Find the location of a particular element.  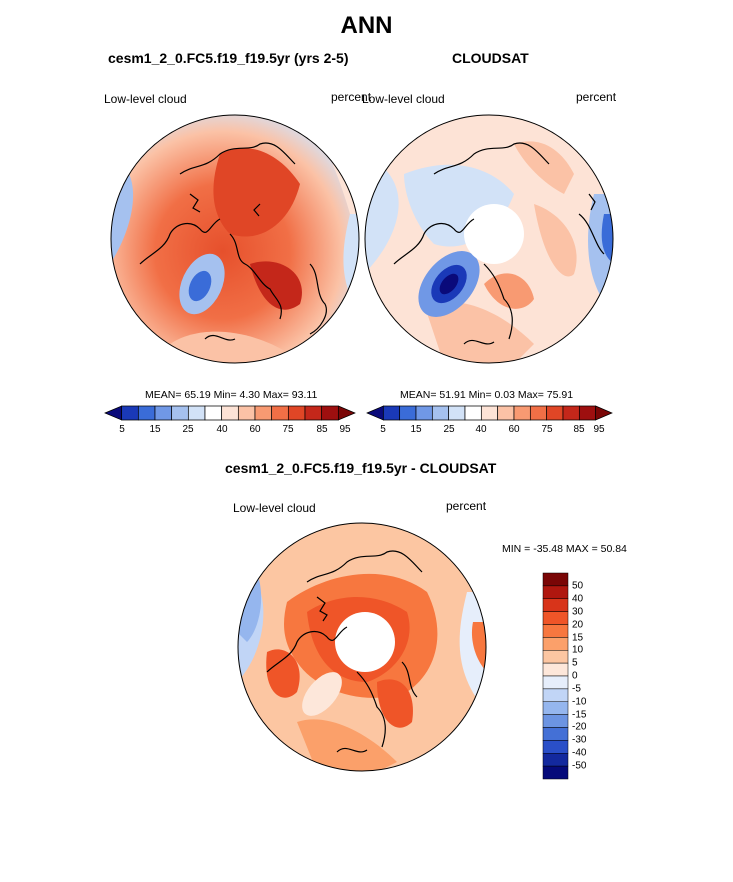

cb1-tick-40: 40 is located at coordinates (222, 429).